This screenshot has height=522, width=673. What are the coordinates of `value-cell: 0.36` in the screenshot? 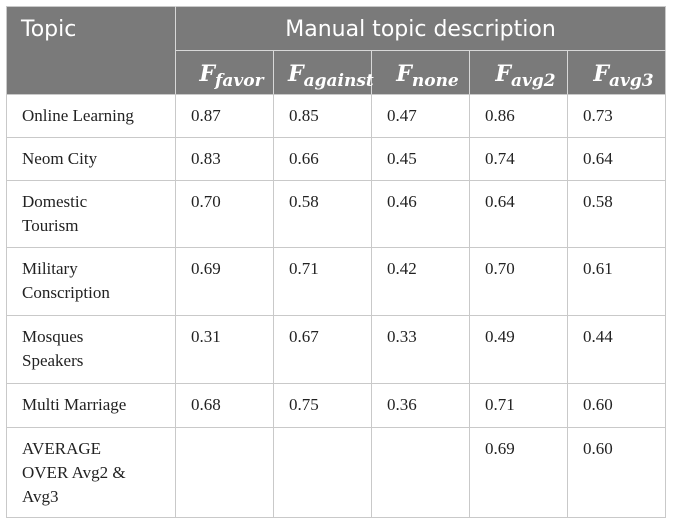 It's located at (420, 405).